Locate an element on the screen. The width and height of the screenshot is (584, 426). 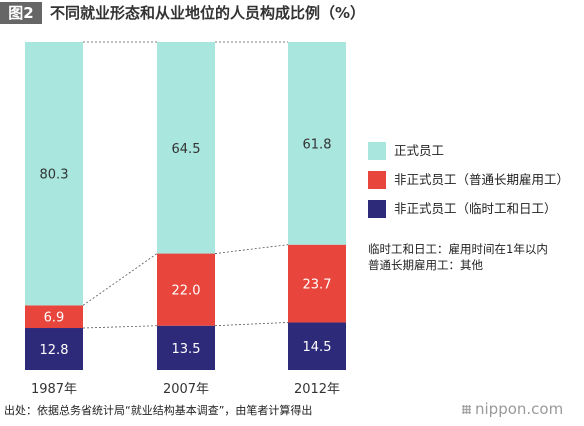
notes: 临时工和日工：雇用时间在1年以内 普通长期雇用工：其他 is located at coordinates (458, 257).